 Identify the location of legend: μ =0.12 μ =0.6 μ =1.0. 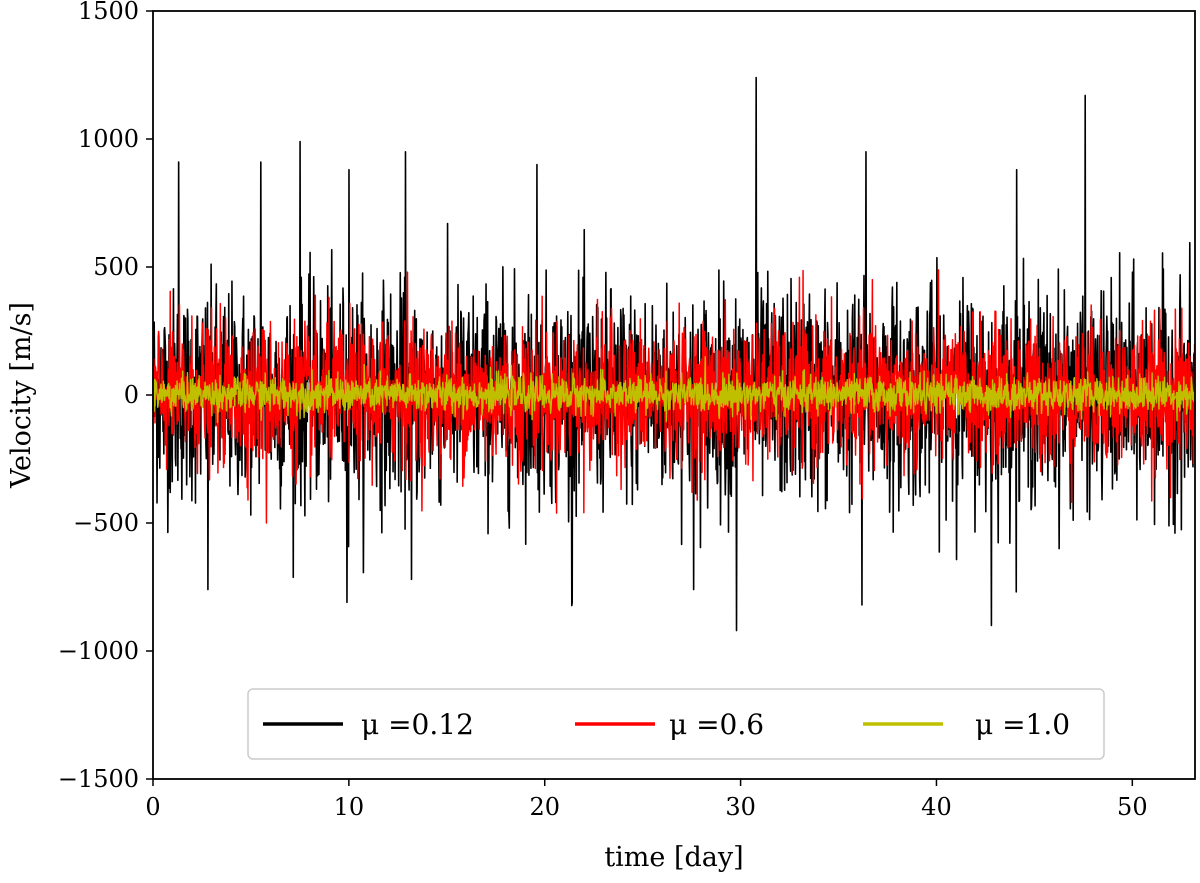
(676, 724).